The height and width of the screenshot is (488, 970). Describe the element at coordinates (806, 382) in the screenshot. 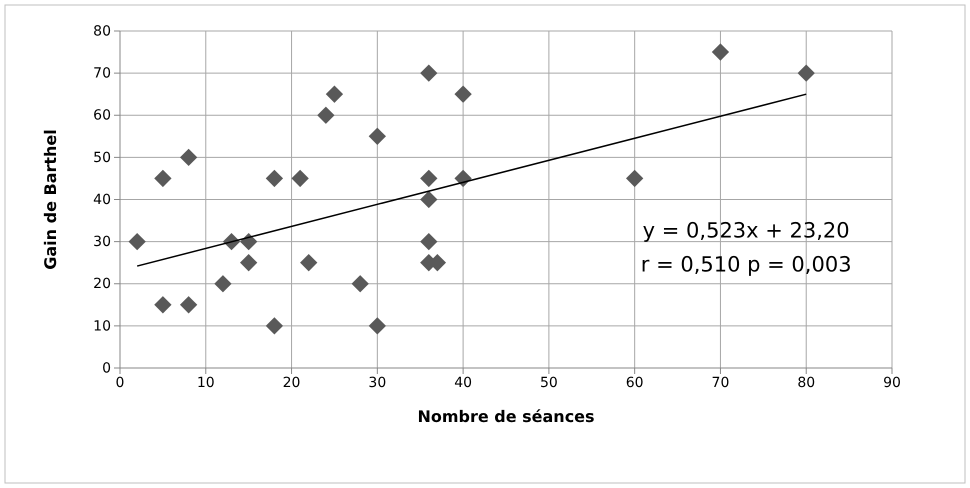

I see `x-tick-label: 80` at that location.